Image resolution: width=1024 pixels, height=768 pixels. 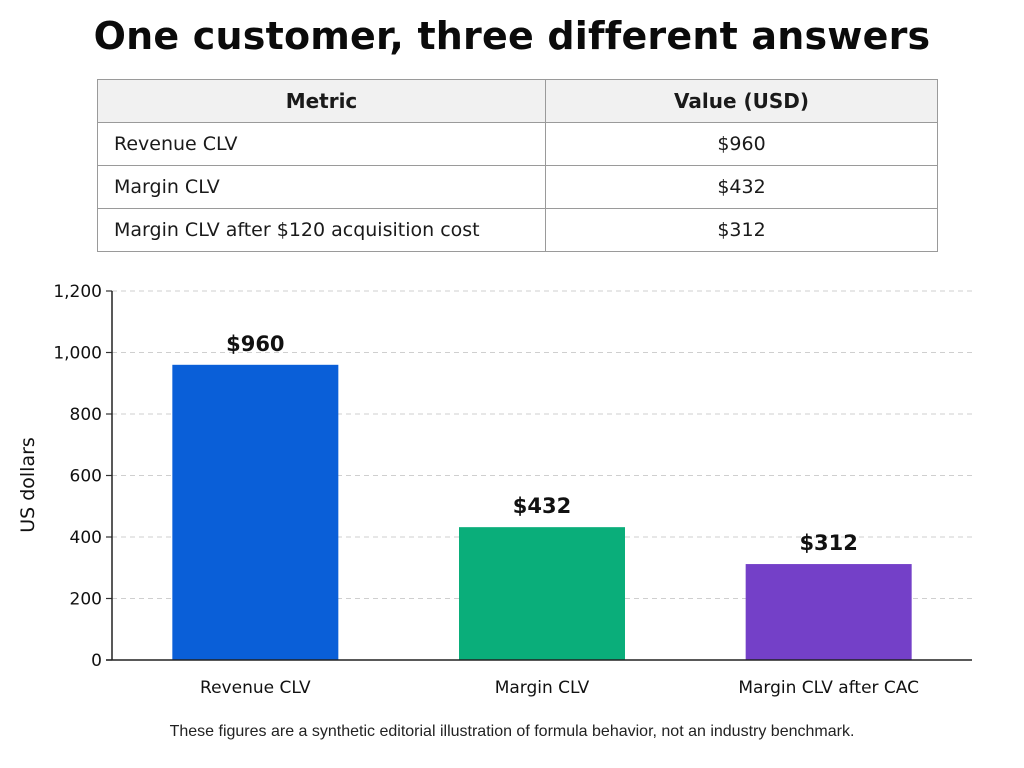 What do you see at coordinates (321, 187) in the screenshot?
I see `table-cell-metric: Margin CLV` at bounding box center [321, 187].